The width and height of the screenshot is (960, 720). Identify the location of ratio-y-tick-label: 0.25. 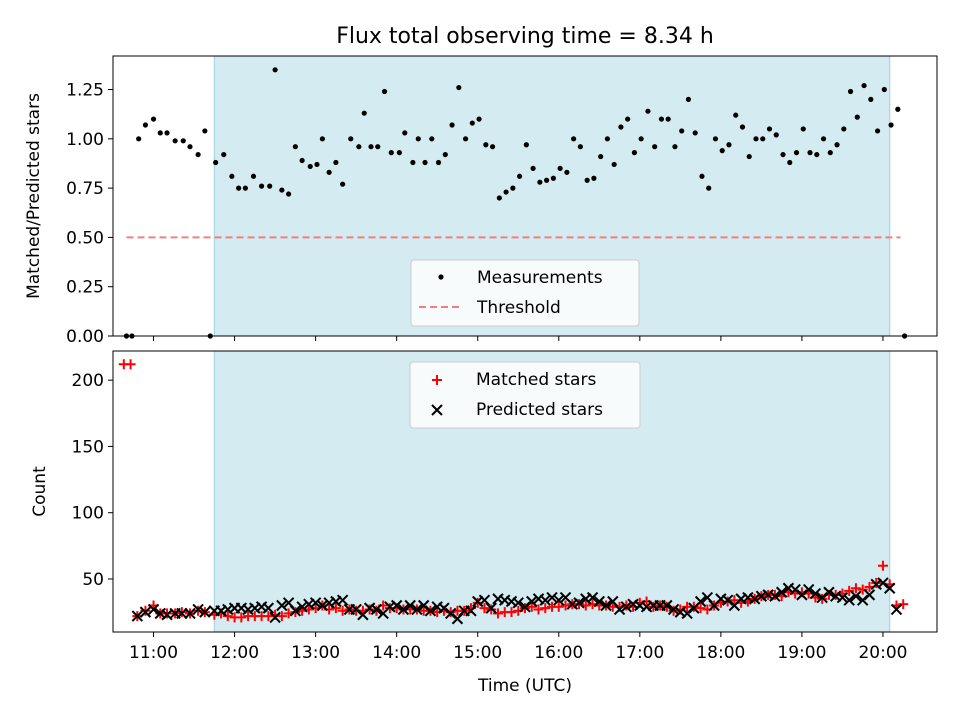
(85, 288).